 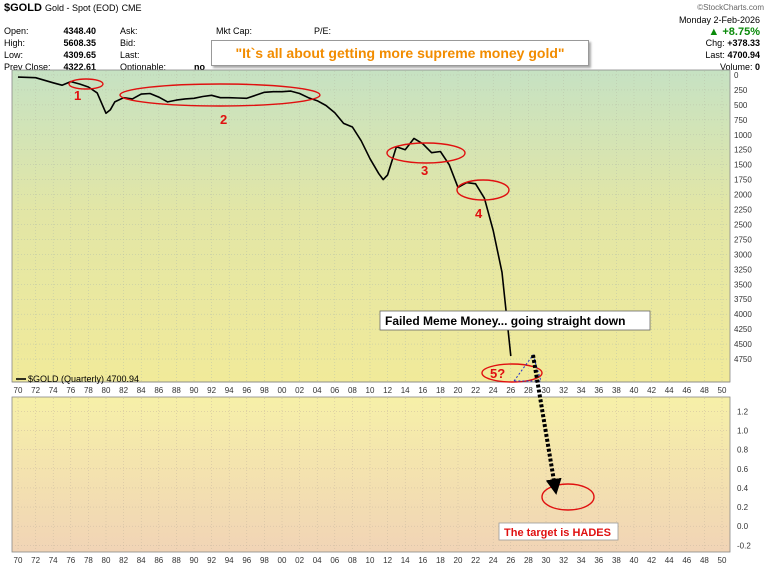 What do you see at coordinates (211, 560) in the screenshot?
I see `bottom-x-tick-label: 92` at bounding box center [211, 560].